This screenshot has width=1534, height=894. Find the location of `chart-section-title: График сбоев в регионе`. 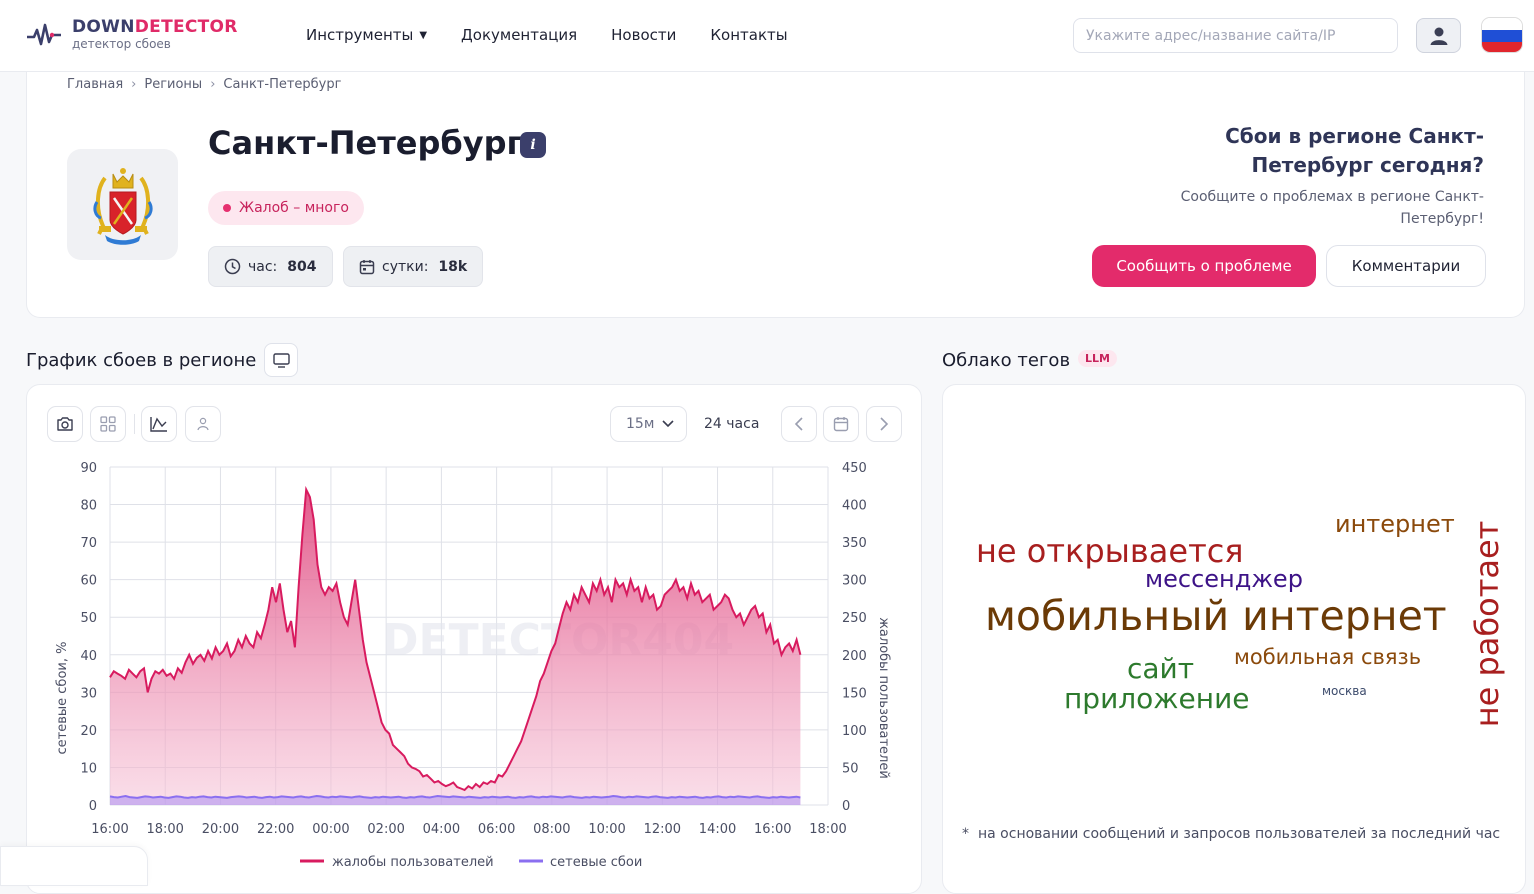

chart-section-title: График сбоев в регионе is located at coordinates (141, 360).